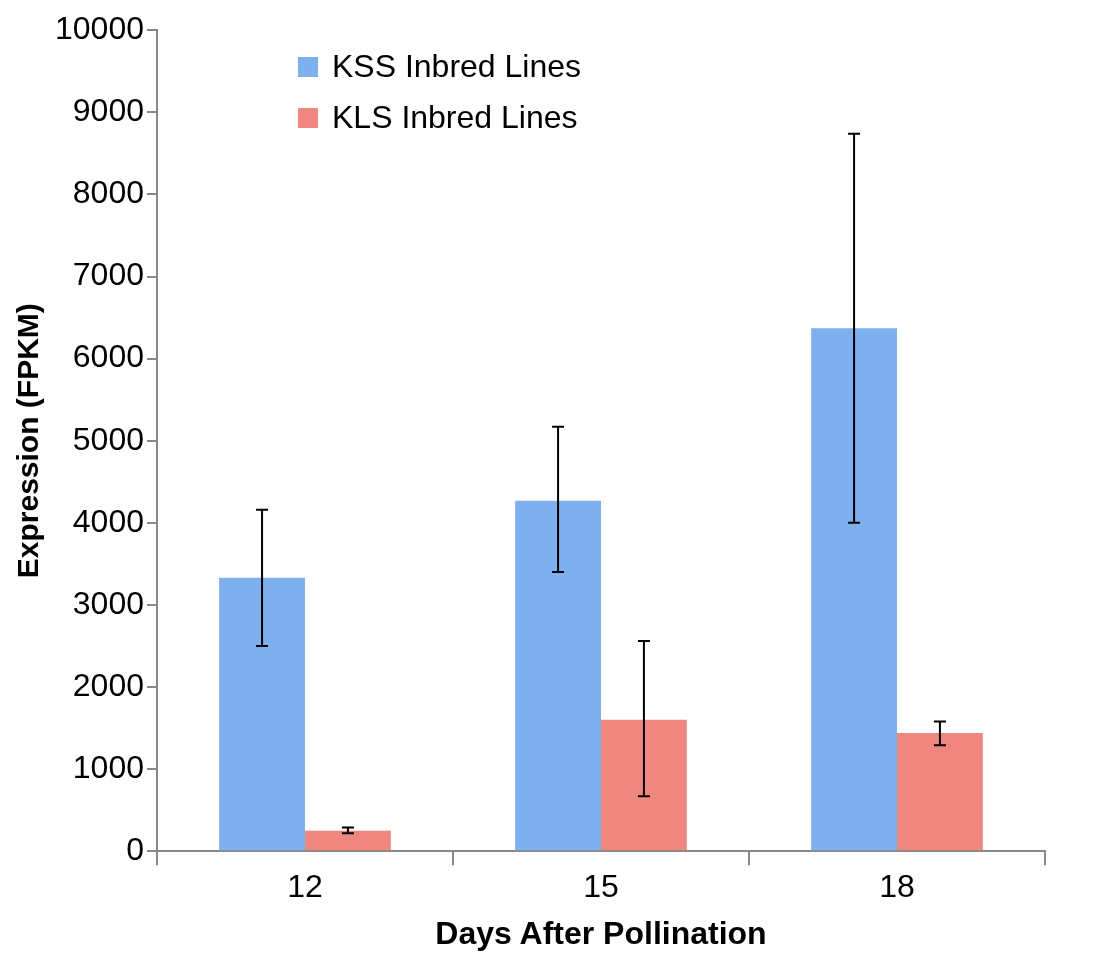  I want to click on legend-label: KLS Inbred Lines, so click(455, 117).